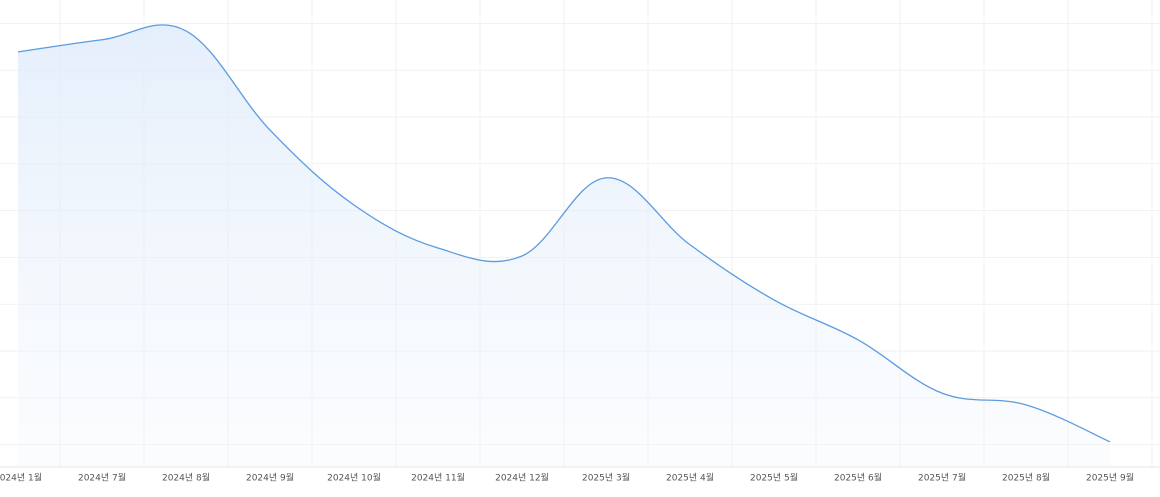 The width and height of the screenshot is (1160, 497). What do you see at coordinates (942, 478) in the screenshot?
I see `x-tick-label: 2025년 7월` at bounding box center [942, 478].